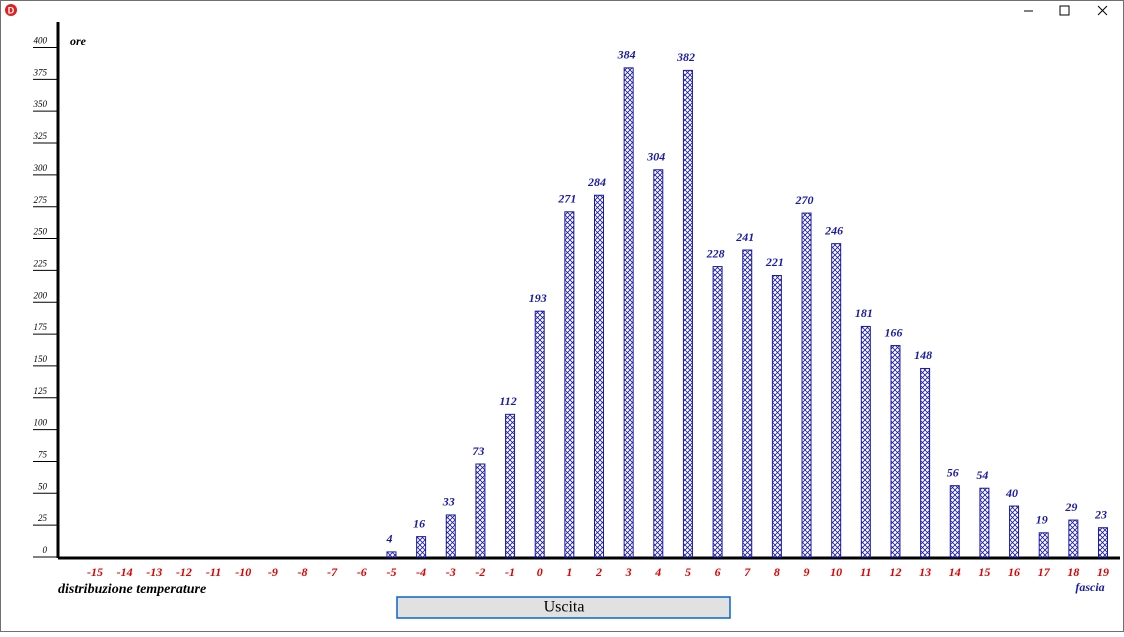  I want to click on value-label: 29, so click(1070, 507).